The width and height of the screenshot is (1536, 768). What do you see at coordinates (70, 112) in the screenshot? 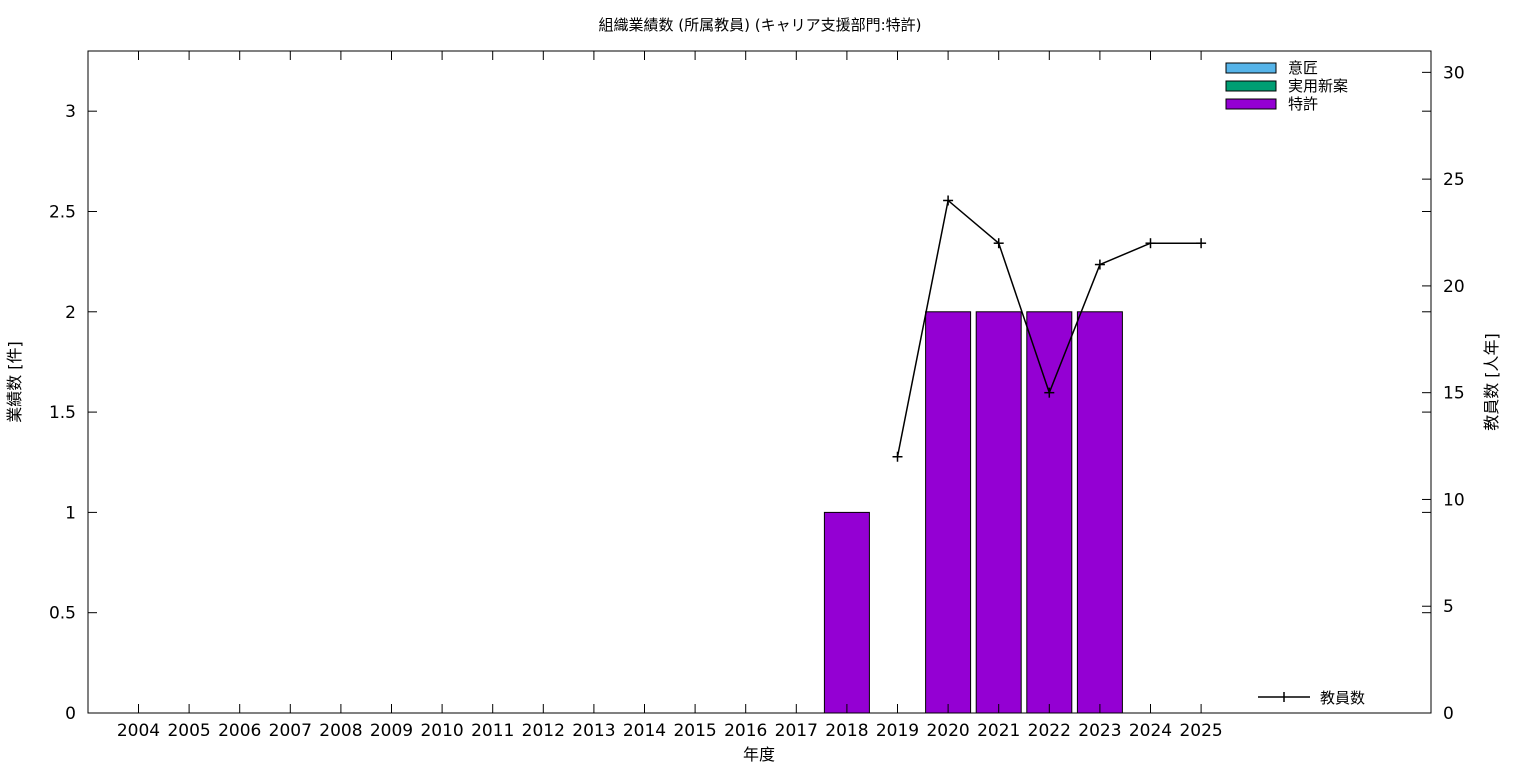
I see `y-tick-label: 3` at bounding box center [70, 112].